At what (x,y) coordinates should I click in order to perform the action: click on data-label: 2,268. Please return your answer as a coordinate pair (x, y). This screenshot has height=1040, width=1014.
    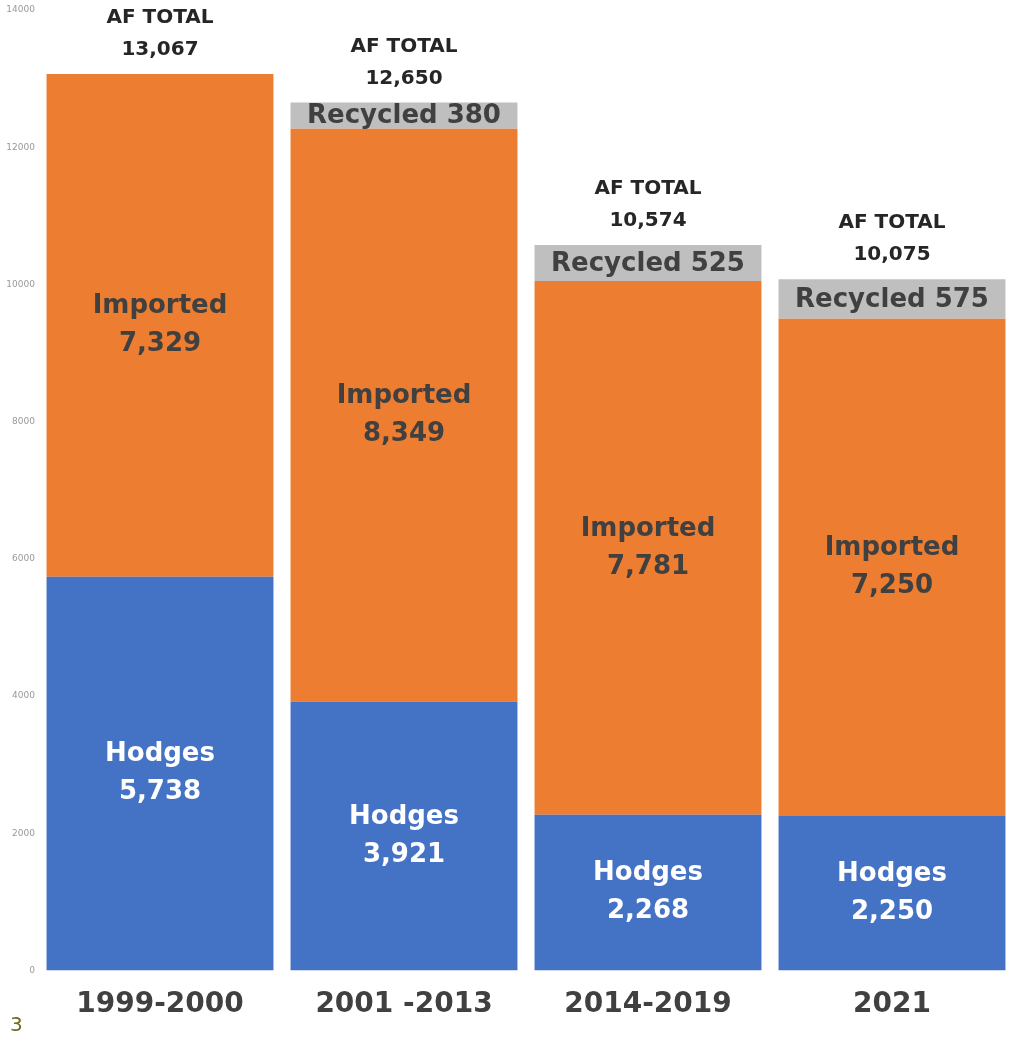
    Looking at the image, I should click on (648, 909).